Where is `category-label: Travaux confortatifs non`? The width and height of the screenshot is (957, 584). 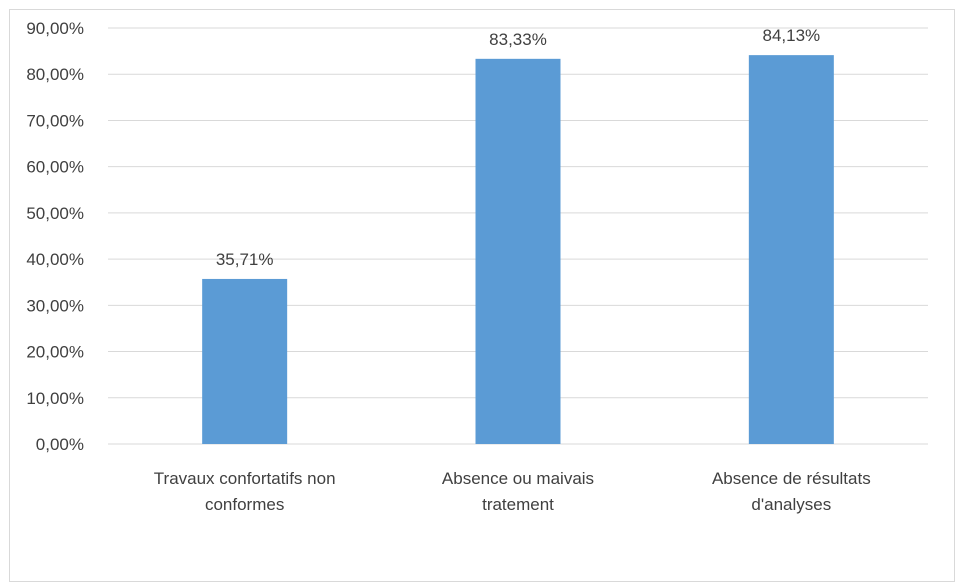
category-label: Travaux confortatifs non is located at coordinates (245, 478).